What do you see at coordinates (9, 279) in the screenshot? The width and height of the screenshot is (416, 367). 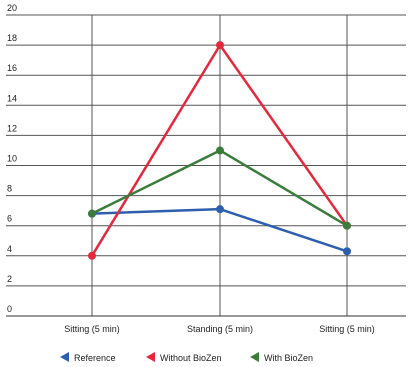 I see `y-tick-label: 2` at bounding box center [9, 279].